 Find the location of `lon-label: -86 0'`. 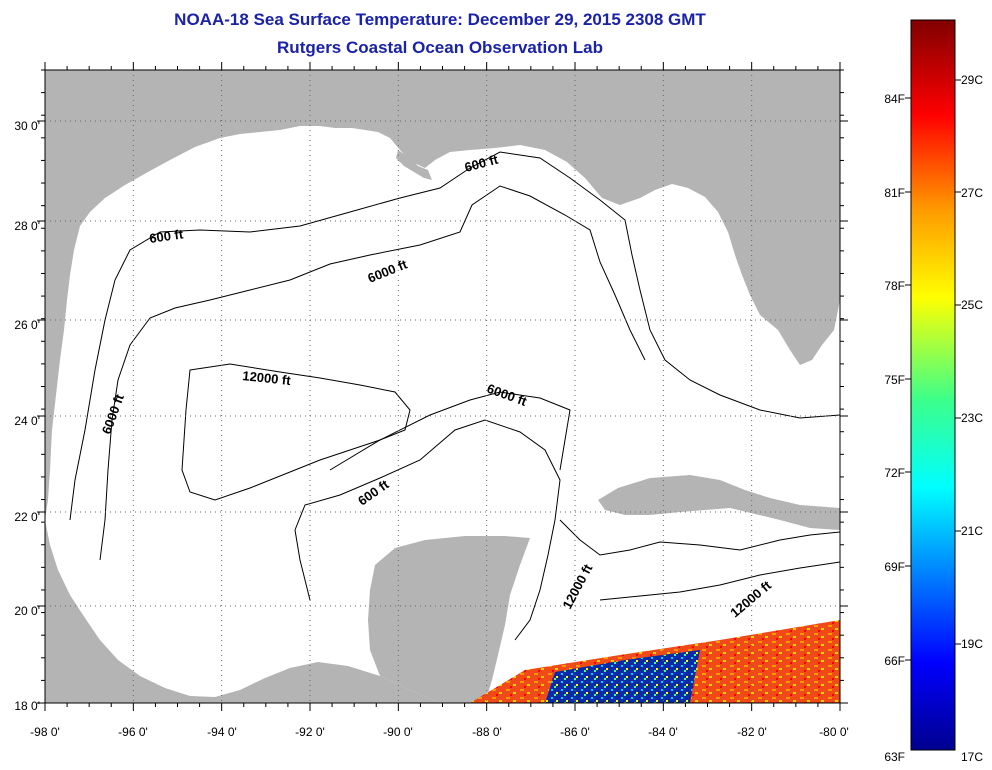

lon-label: -86 0' is located at coordinates (575, 732).